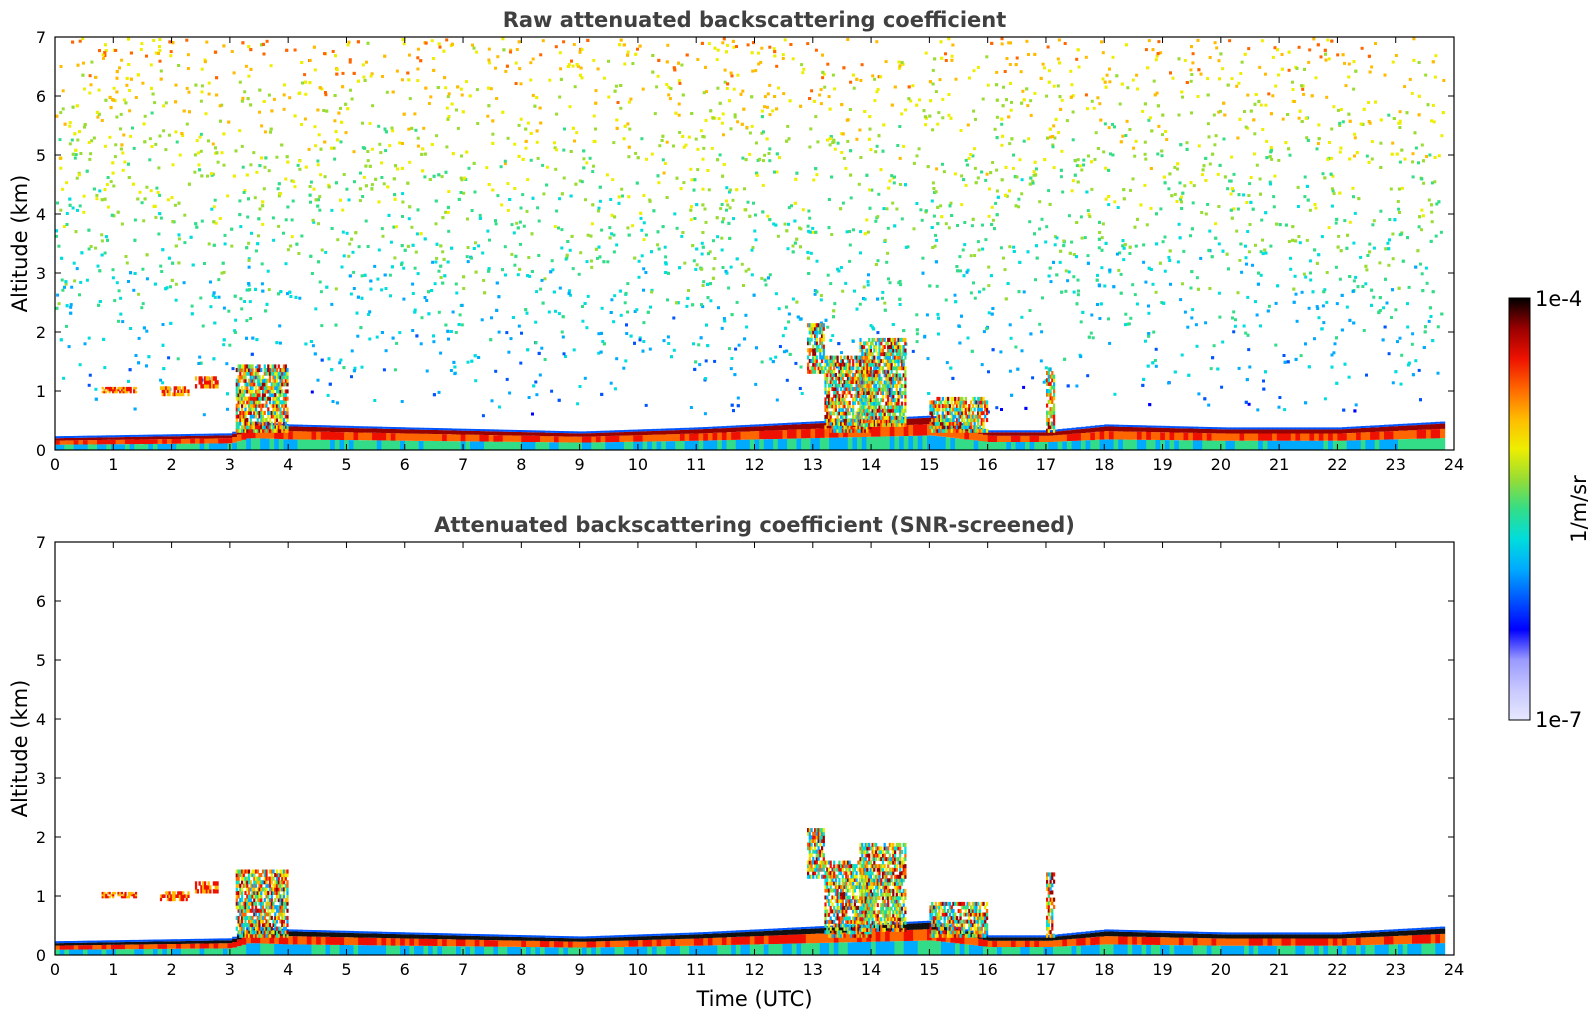 Image resolution: width=1595 pixels, height=1020 pixels. Describe the element at coordinates (41, 837) in the screenshot. I see `screened-y-tick-label: 2` at that location.